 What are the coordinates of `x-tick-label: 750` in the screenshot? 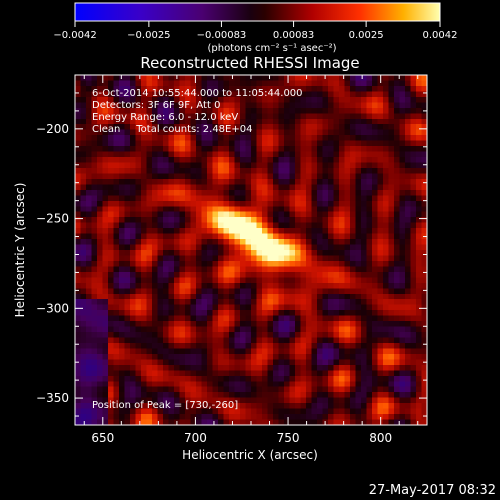 It's located at (288, 438).